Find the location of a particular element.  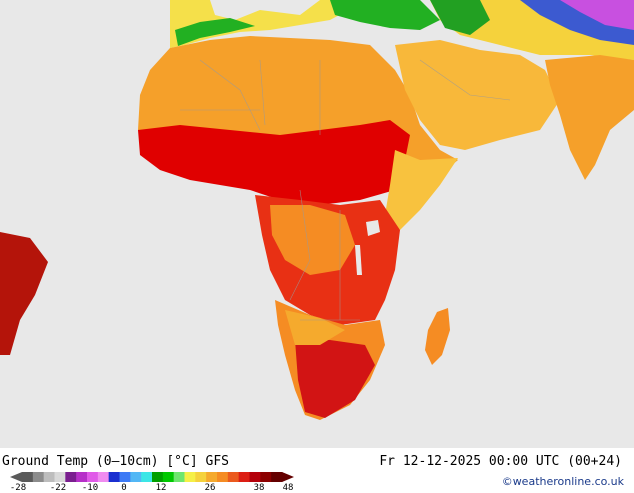

europe-green-band is located at coordinates (215, 32).